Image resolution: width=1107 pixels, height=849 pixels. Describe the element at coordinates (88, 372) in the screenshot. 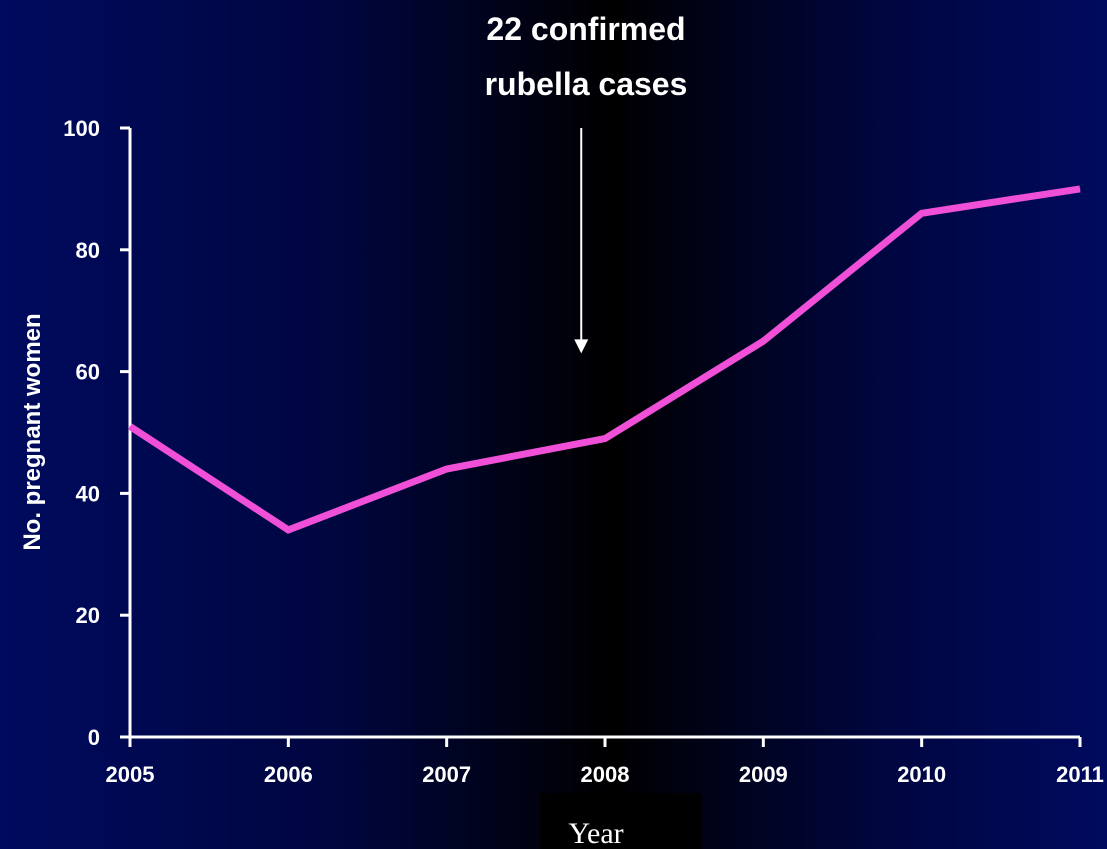

I see `y-tick-label: 60` at that location.